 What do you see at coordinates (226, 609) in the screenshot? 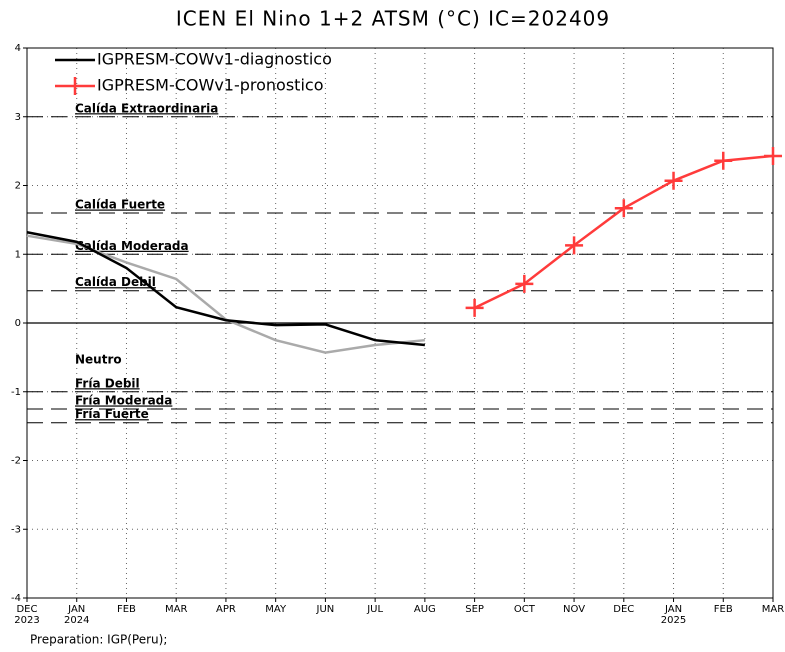
I see `x-tick-label: APR` at bounding box center [226, 609].